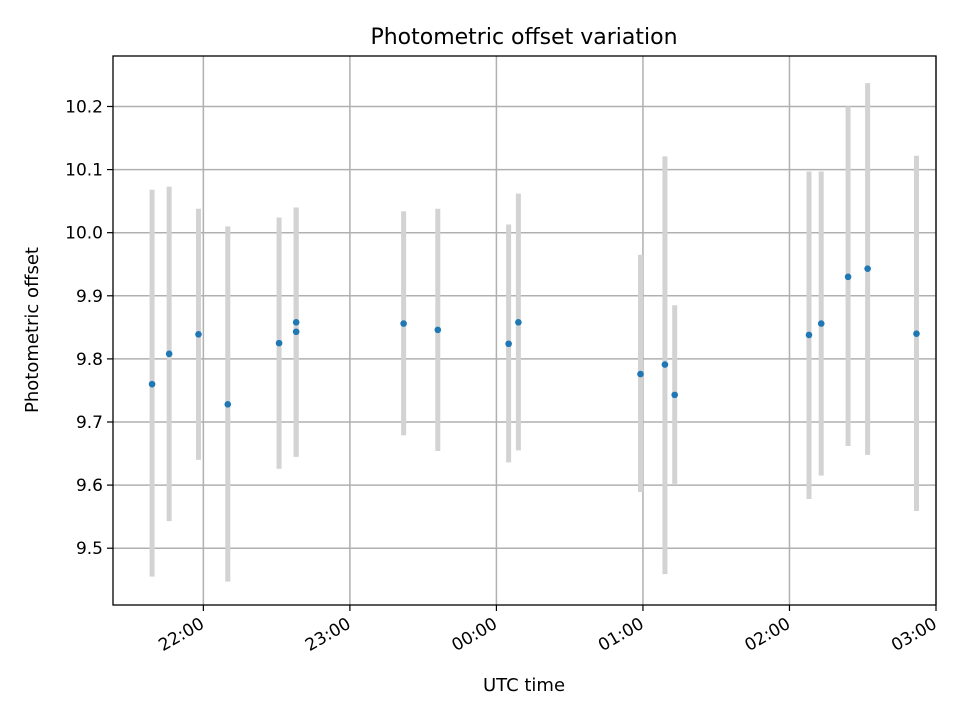  Describe the element at coordinates (89, 297) in the screenshot. I see `y-tick-label: 9.9` at that location.